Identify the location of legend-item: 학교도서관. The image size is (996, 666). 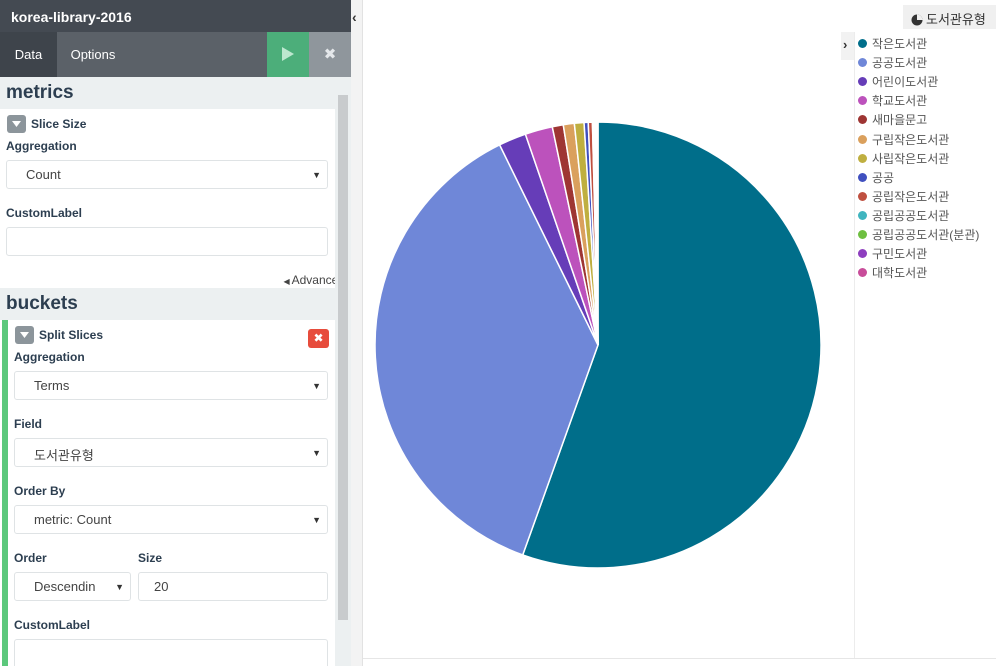
(892, 101).